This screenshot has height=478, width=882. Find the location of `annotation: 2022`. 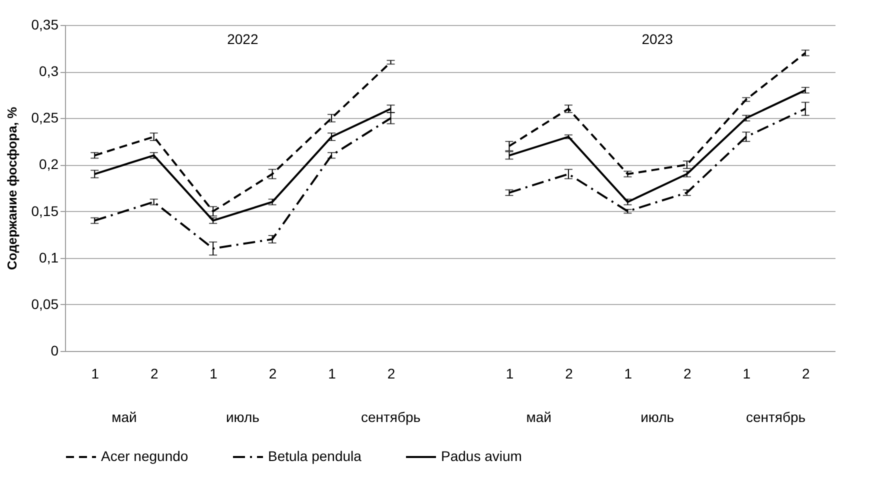

annotation: 2022 is located at coordinates (242, 39).